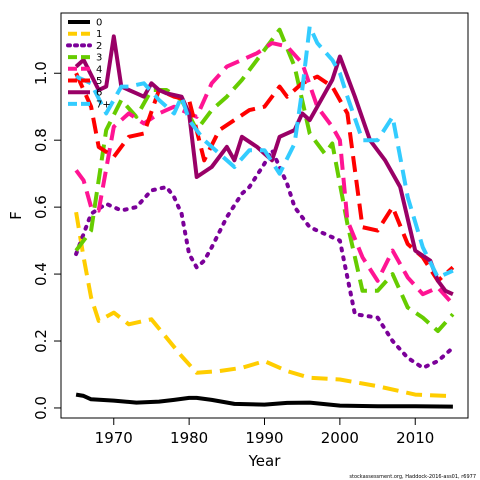 This screenshot has height=480, width=480. Describe the element at coordinates (189, 438) in the screenshot. I see `x-tick-label: 1980` at that location.